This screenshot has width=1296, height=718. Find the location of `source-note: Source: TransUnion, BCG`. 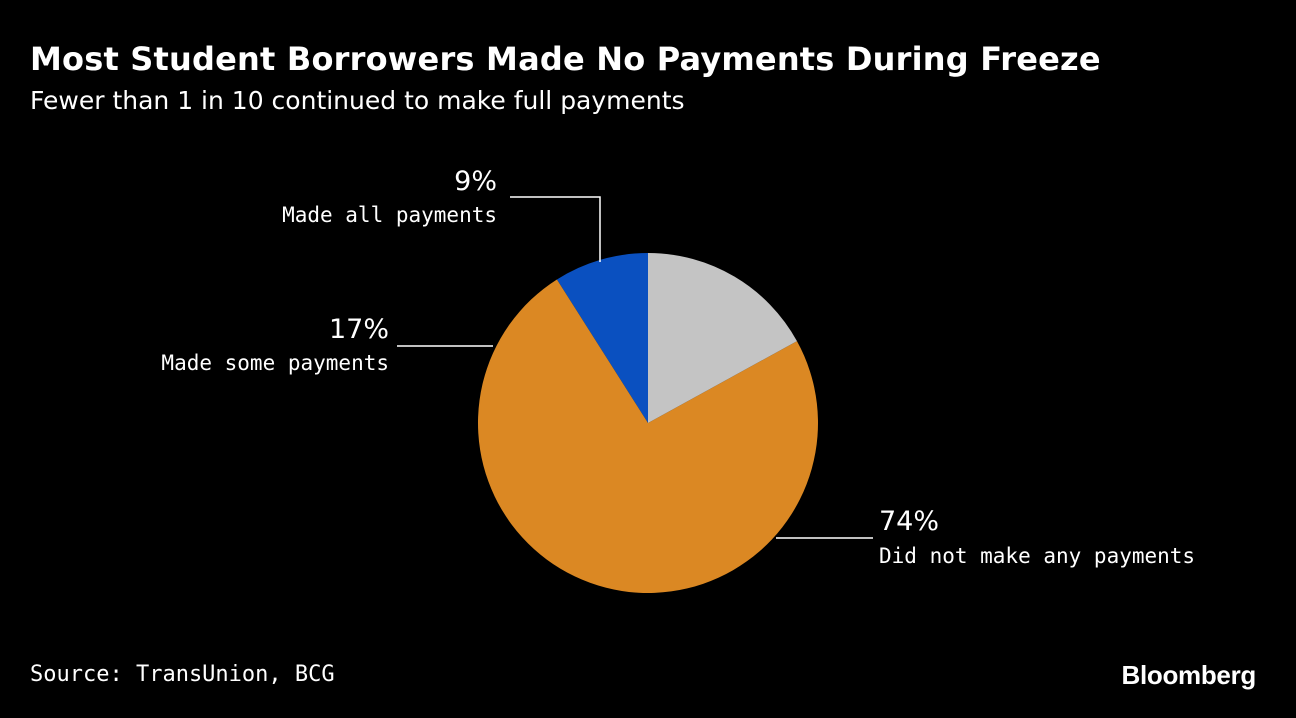

source-note: Source: TransUnion, BCG is located at coordinates (182, 674).